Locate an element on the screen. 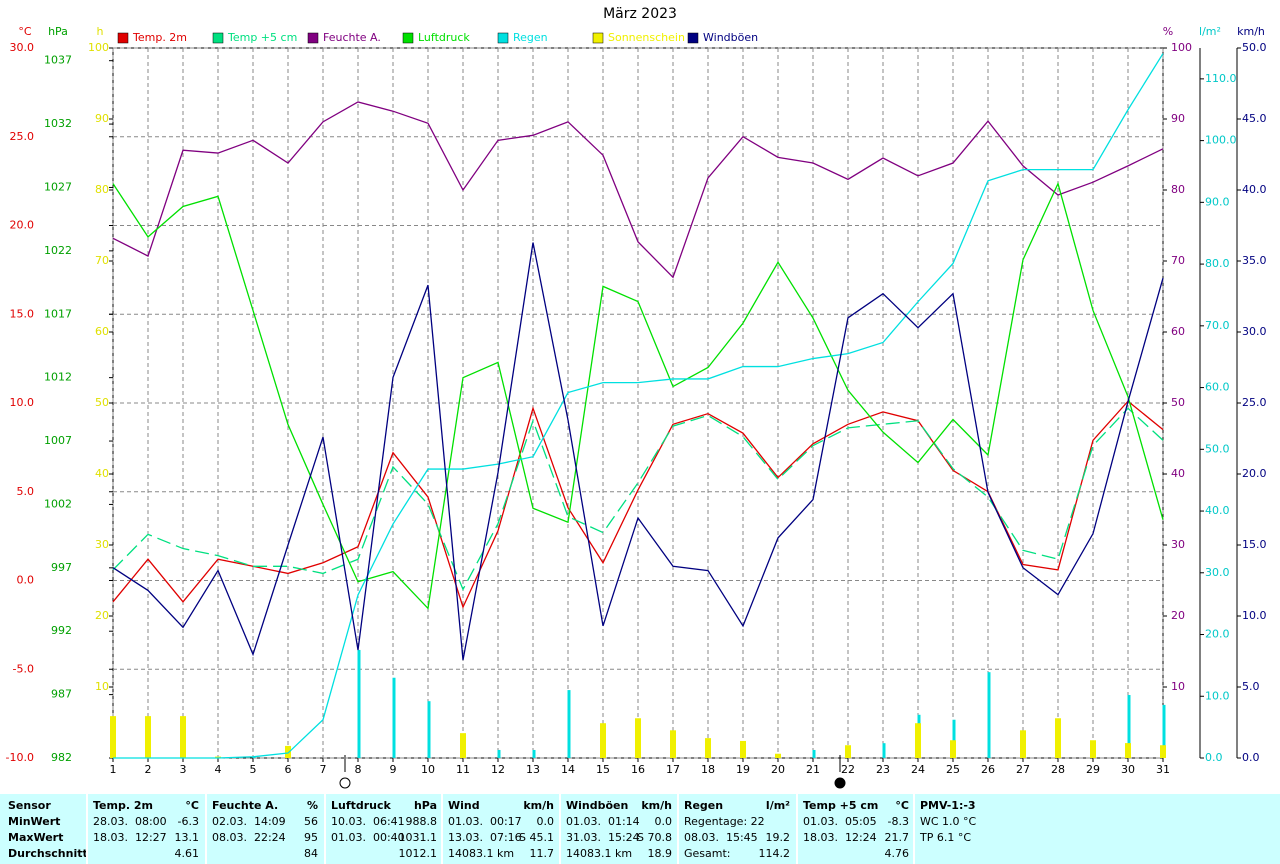  y-tick-label: 1002 is located at coordinates (58, 503).